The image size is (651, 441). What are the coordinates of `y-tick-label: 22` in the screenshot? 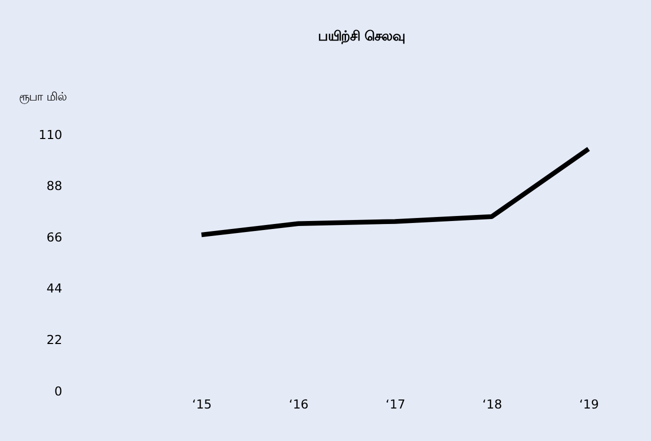 It's located at (54, 340).